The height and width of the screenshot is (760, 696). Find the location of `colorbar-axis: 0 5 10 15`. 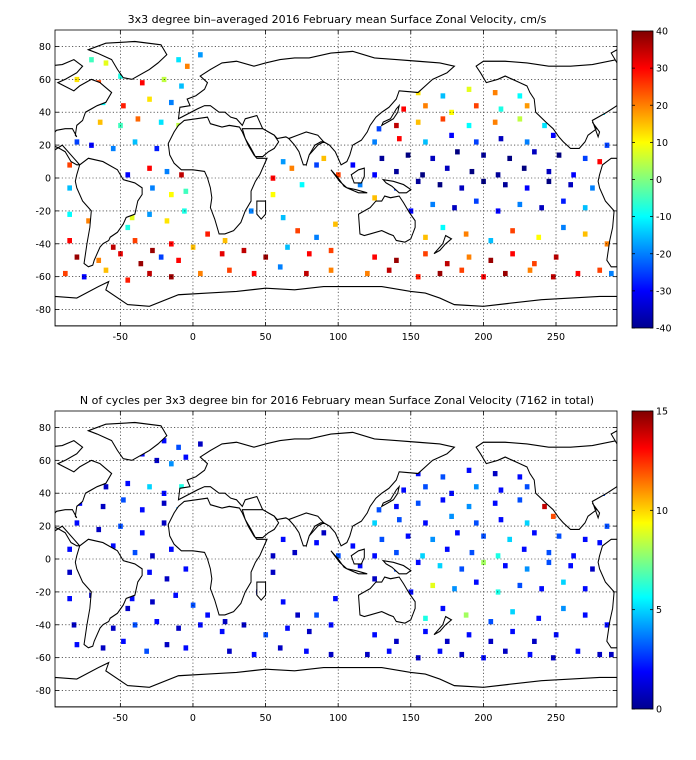

colorbar-axis: 0 5 10 15 is located at coordinates (650, 561).